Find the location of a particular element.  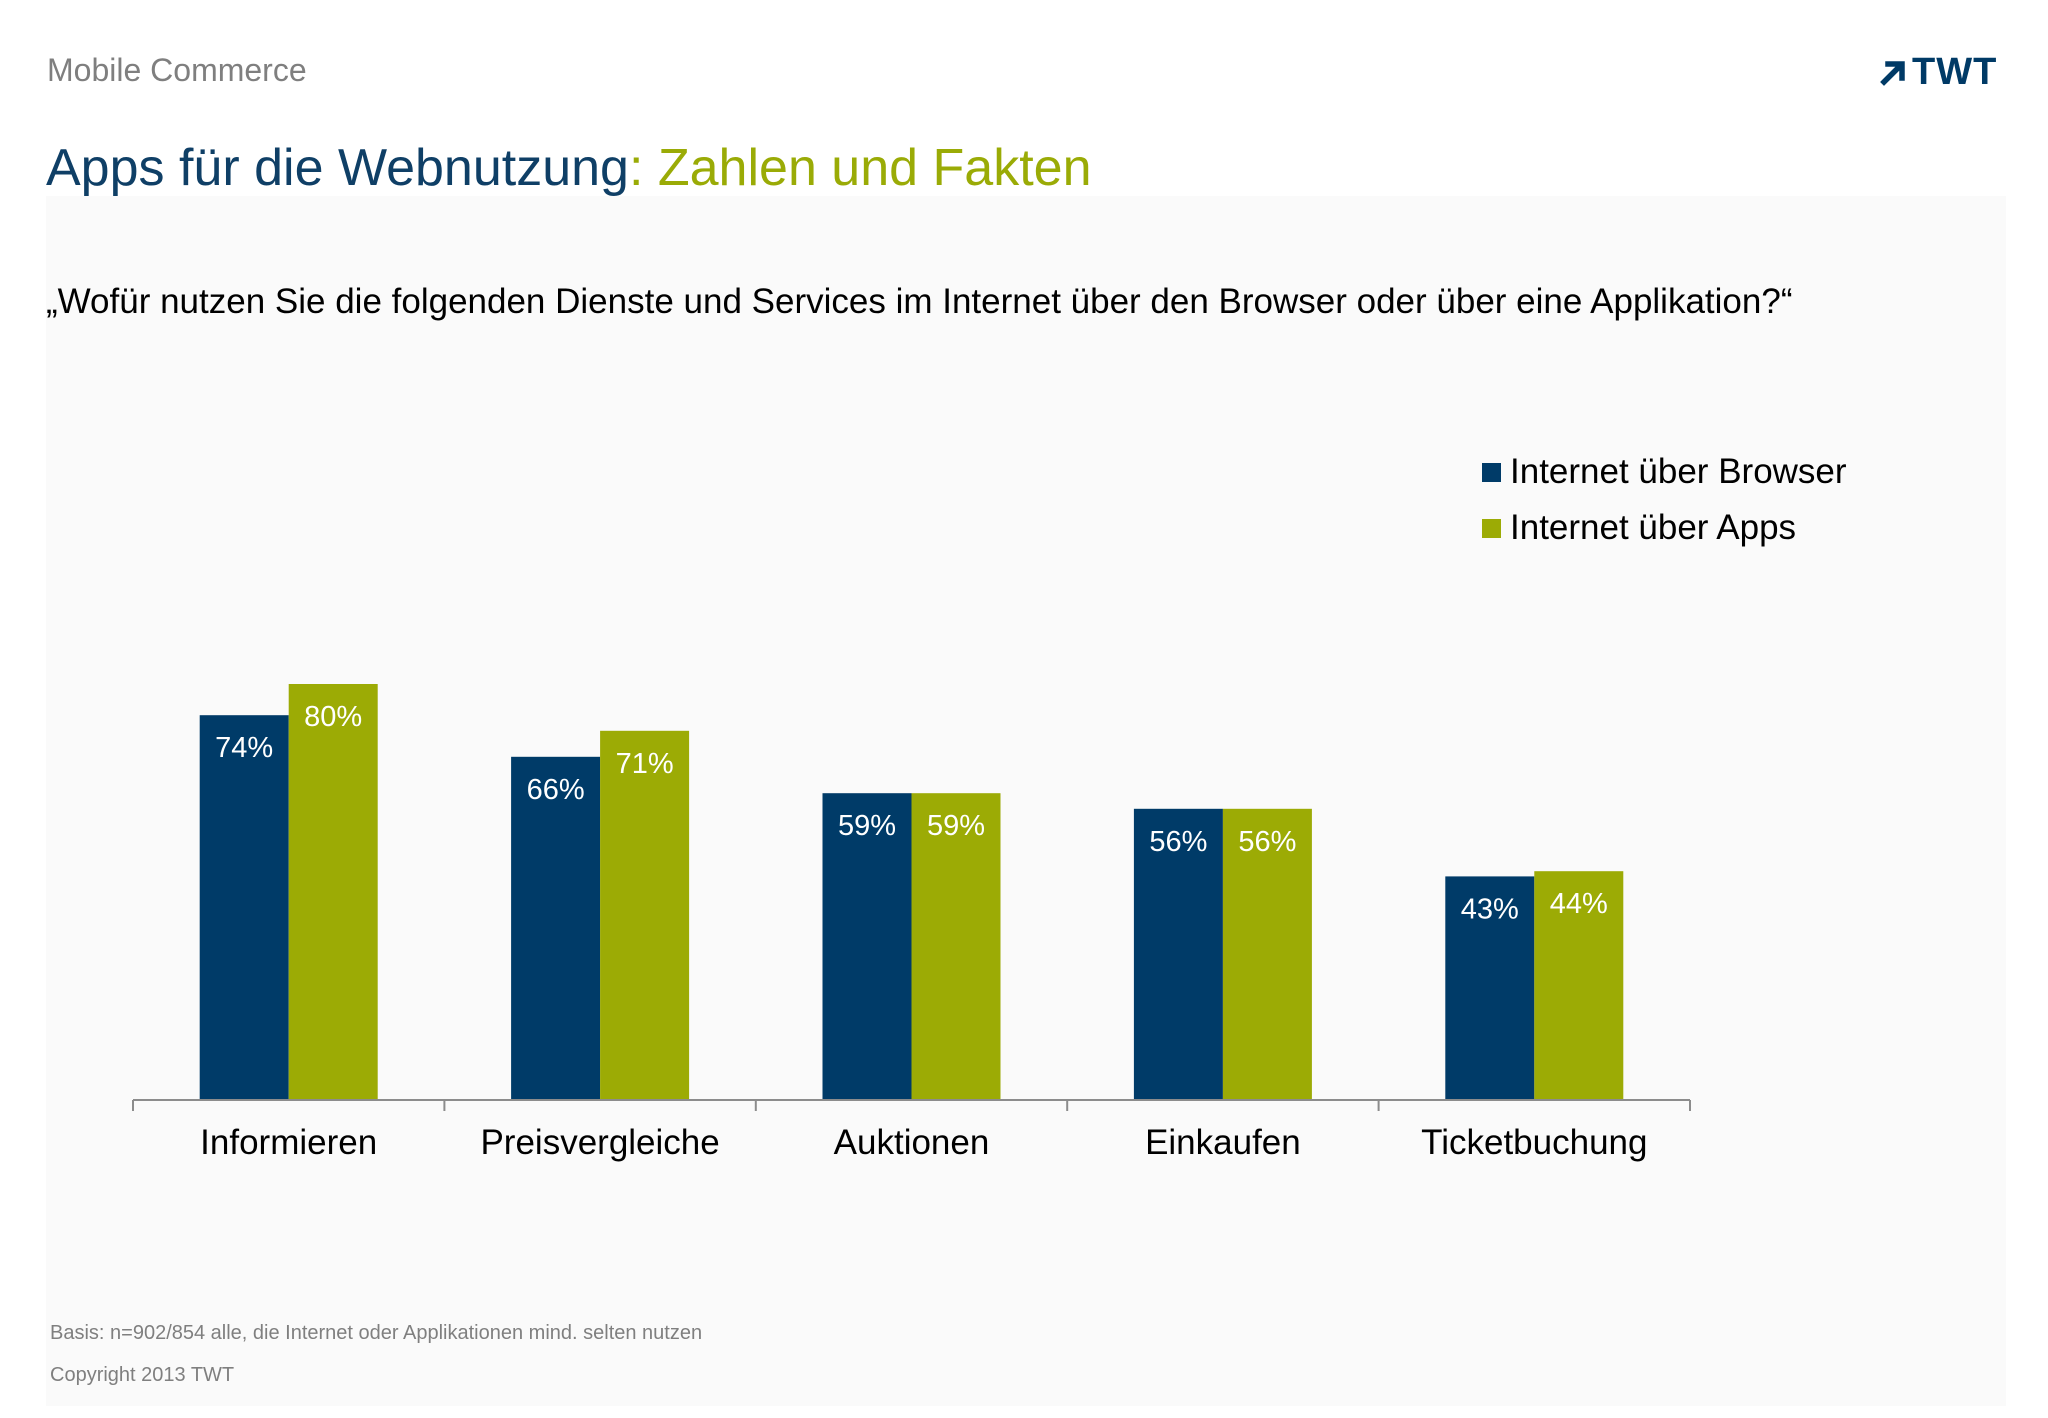

legend-swatch-apps is located at coordinates (1491, 528).